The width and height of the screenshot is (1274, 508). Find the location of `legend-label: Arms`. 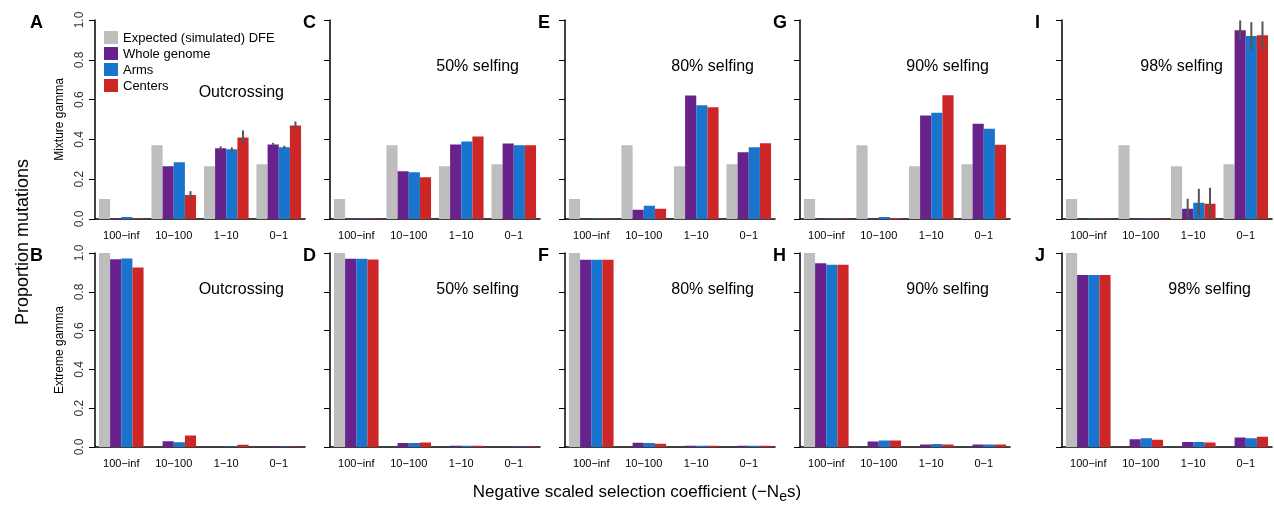

legend-label: Arms is located at coordinates (138, 69).